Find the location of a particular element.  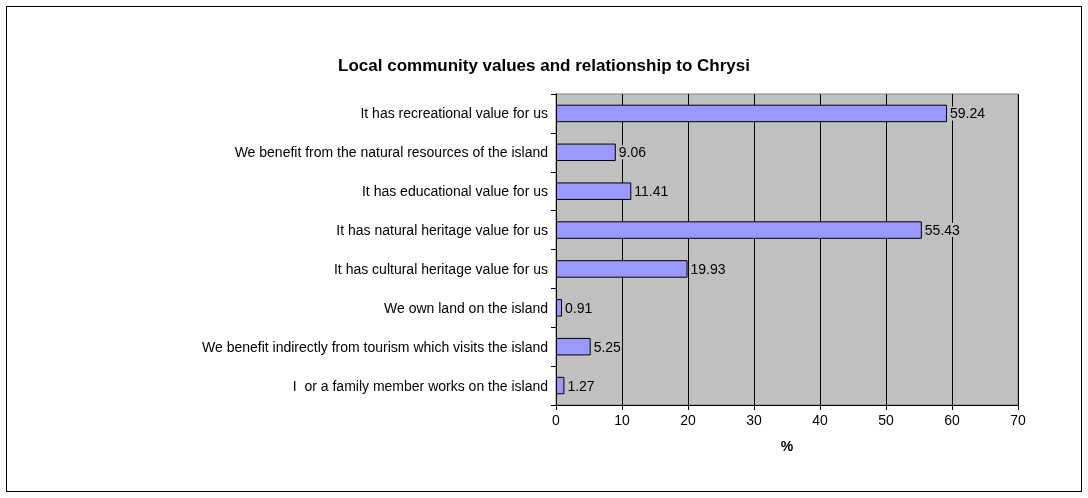

y-tick-label: We benefit indirectly from tourism which visits the island is located at coordinates (375, 346).